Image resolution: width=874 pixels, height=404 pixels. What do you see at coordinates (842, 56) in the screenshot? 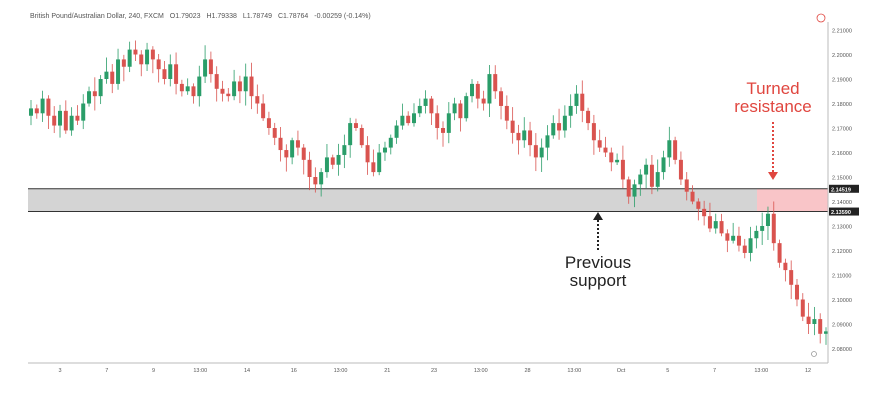
I see `price-tick-label: 2.20000` at bounding box center [842, 56].